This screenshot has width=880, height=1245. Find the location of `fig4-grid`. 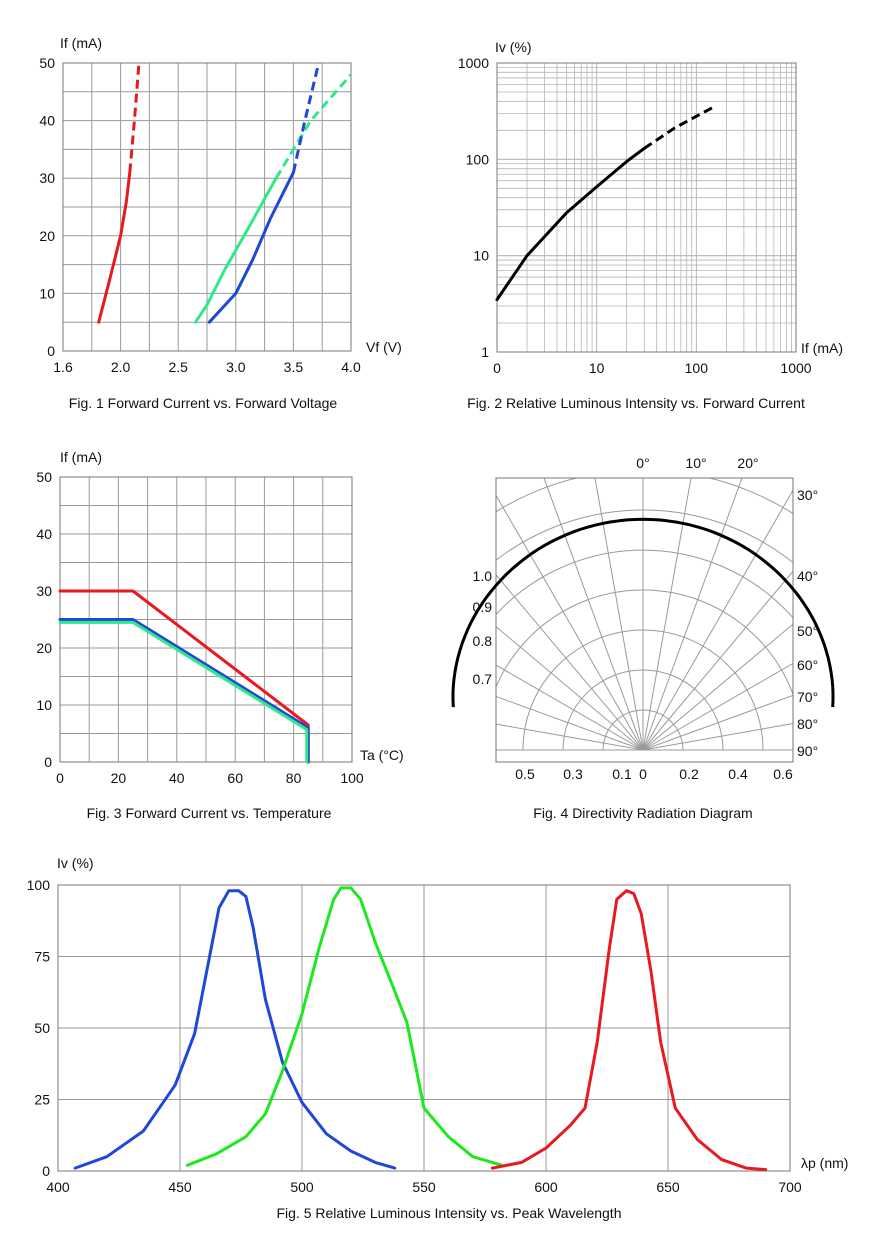

fig4-grid is located at coordinates (644, 614).